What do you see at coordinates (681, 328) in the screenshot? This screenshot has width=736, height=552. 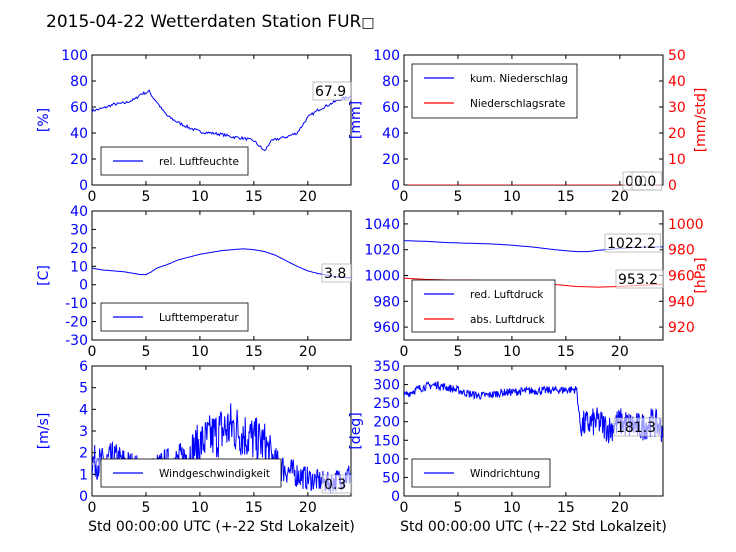 I see `y-tick-label-right: 920` at bounding box center [681, 328].